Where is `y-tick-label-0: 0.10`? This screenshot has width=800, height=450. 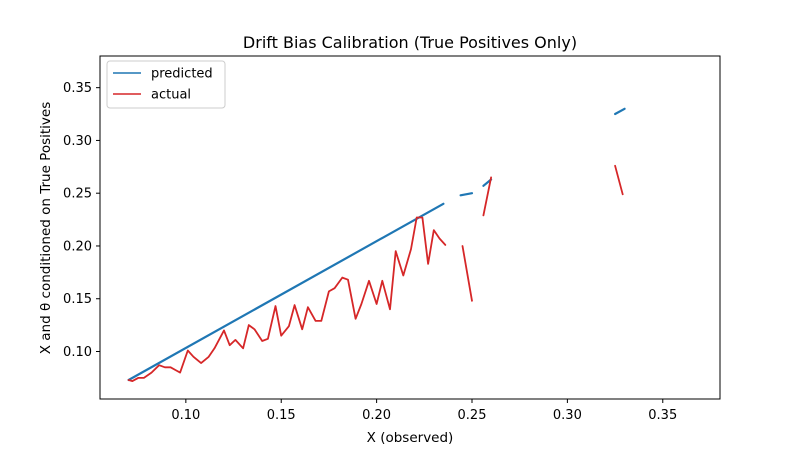 y-tick-label-0: 0.10 is located at coordinates (77, 352).